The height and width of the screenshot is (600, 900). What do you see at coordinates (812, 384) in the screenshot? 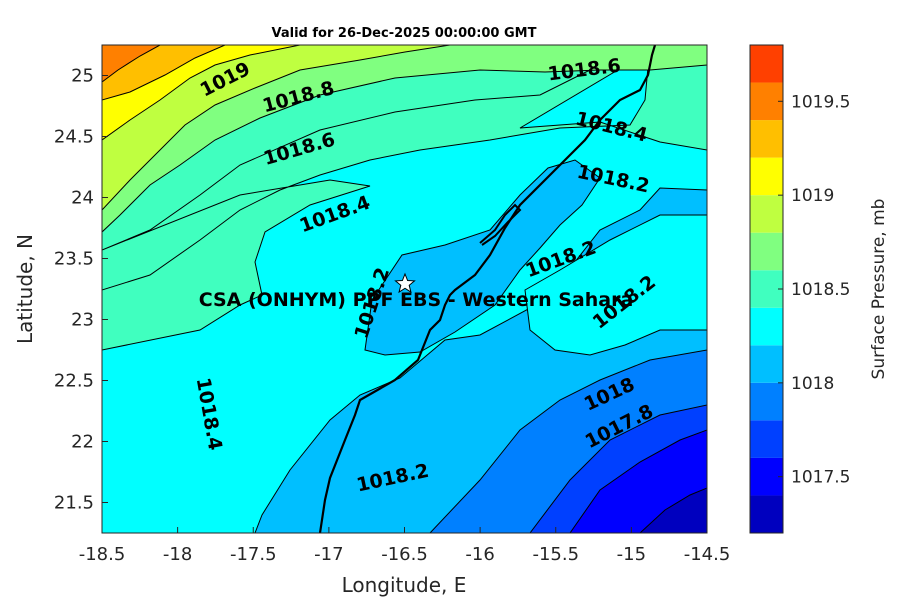
I see `colorbar-tick-label: 1018` at bounding box center [812, 384].